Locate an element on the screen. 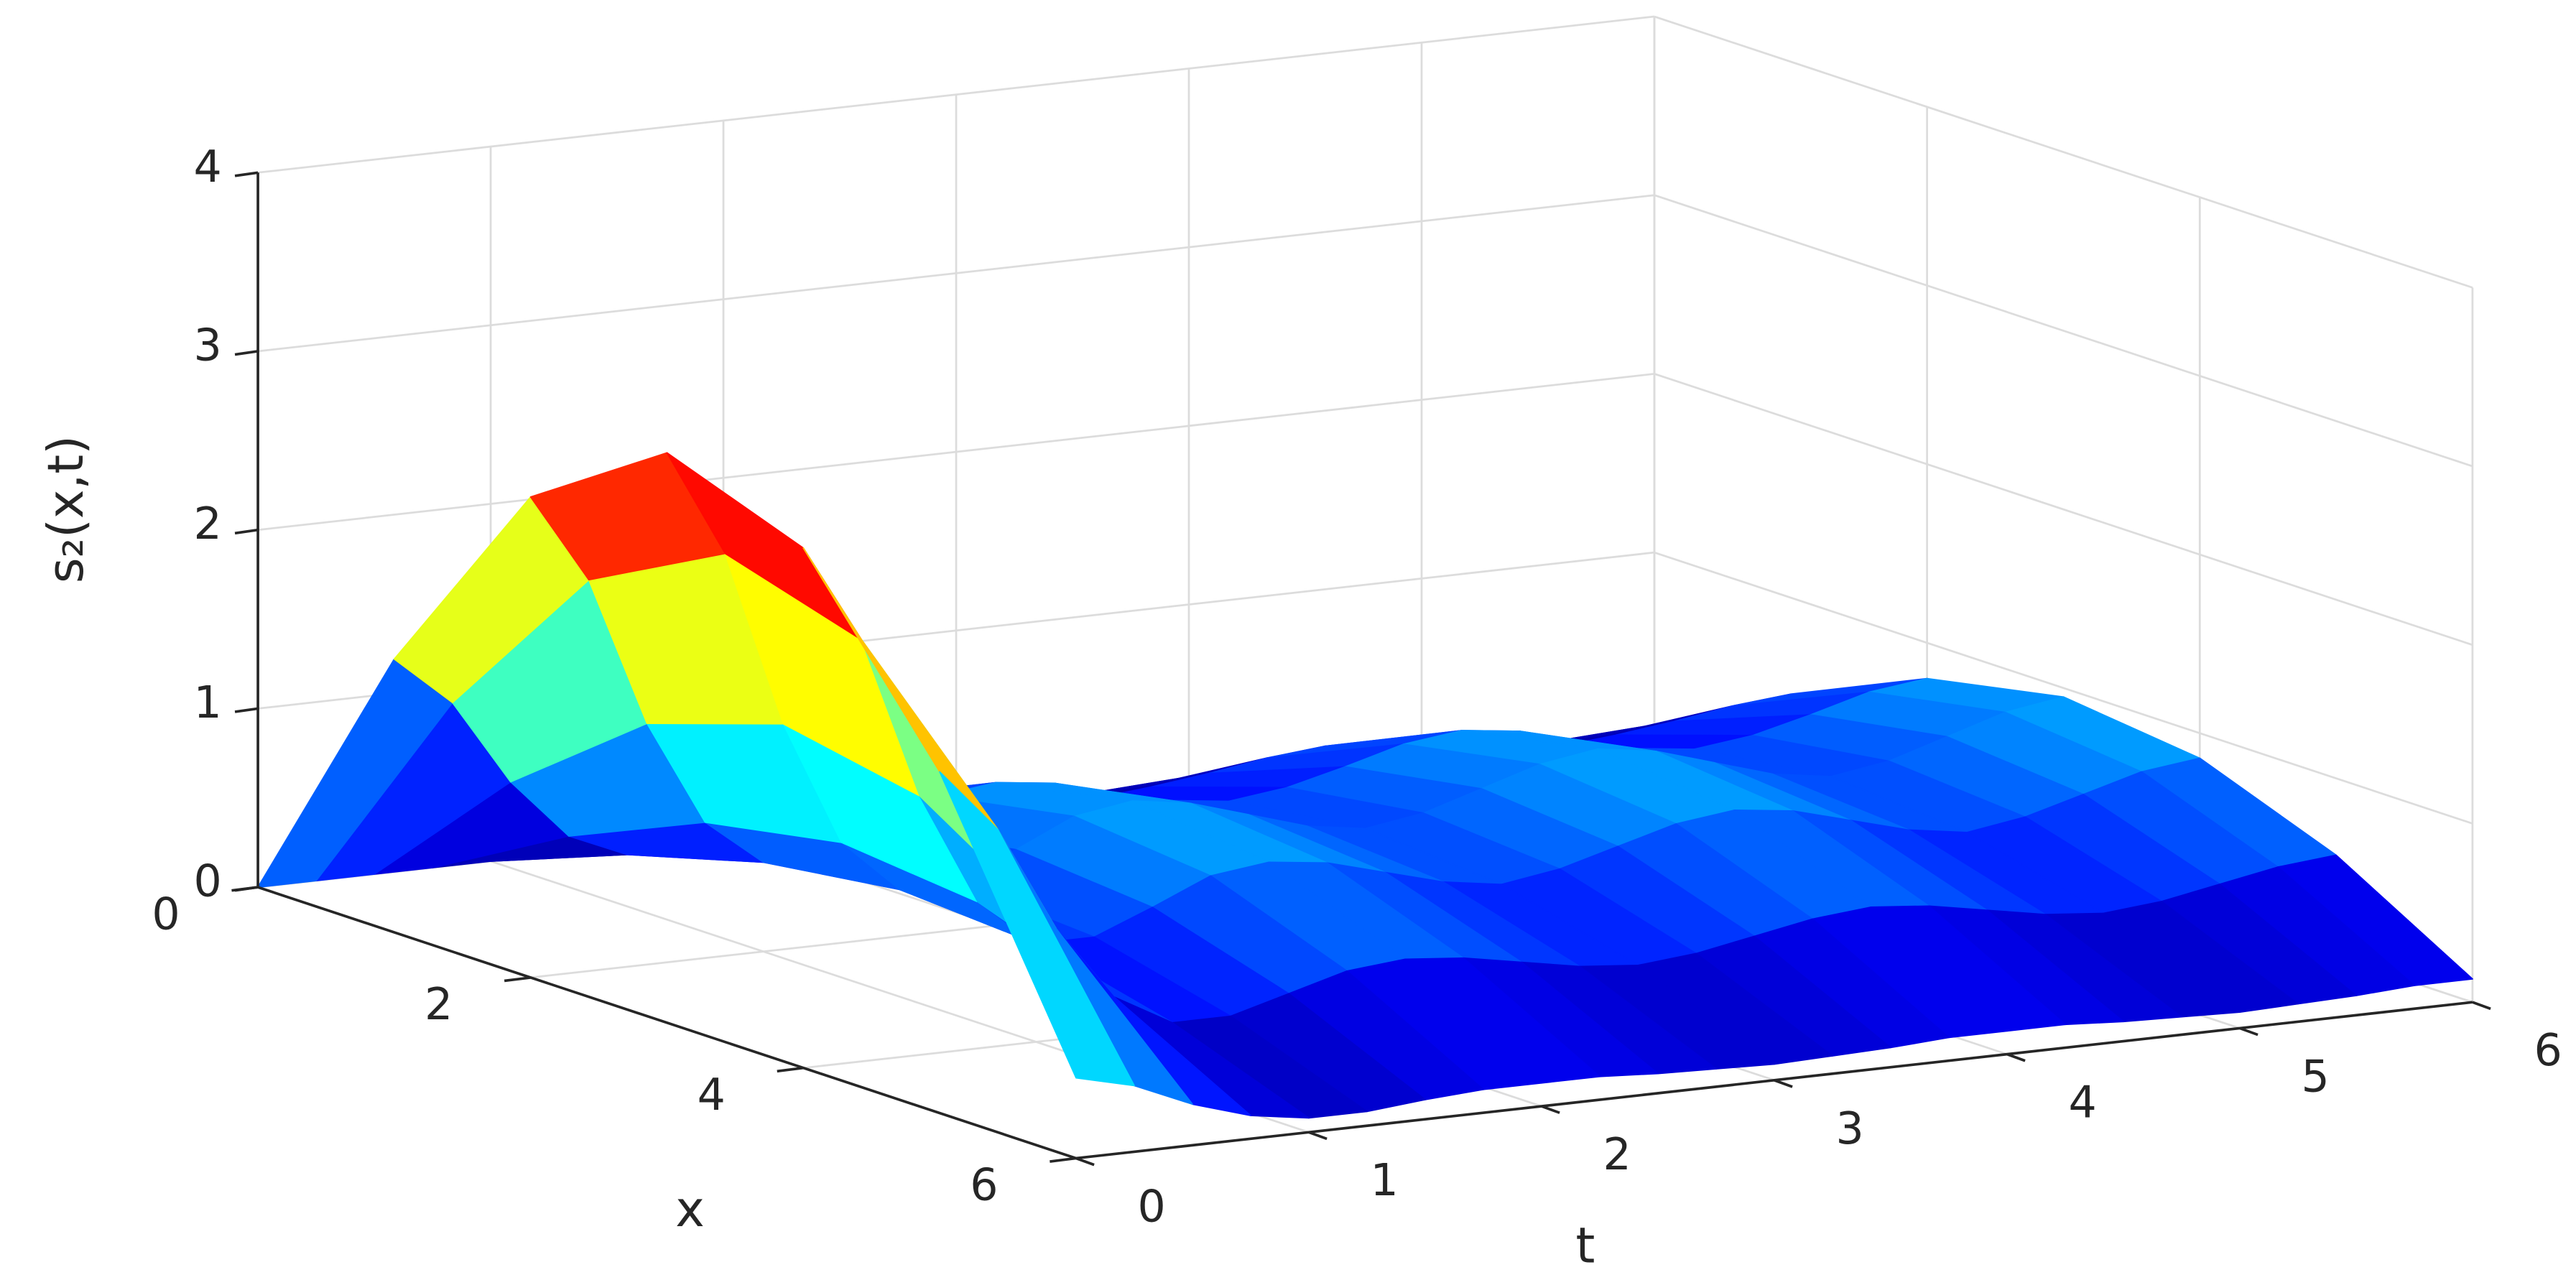  x-tick-label: 4 is located at coordinates (712, 1095).